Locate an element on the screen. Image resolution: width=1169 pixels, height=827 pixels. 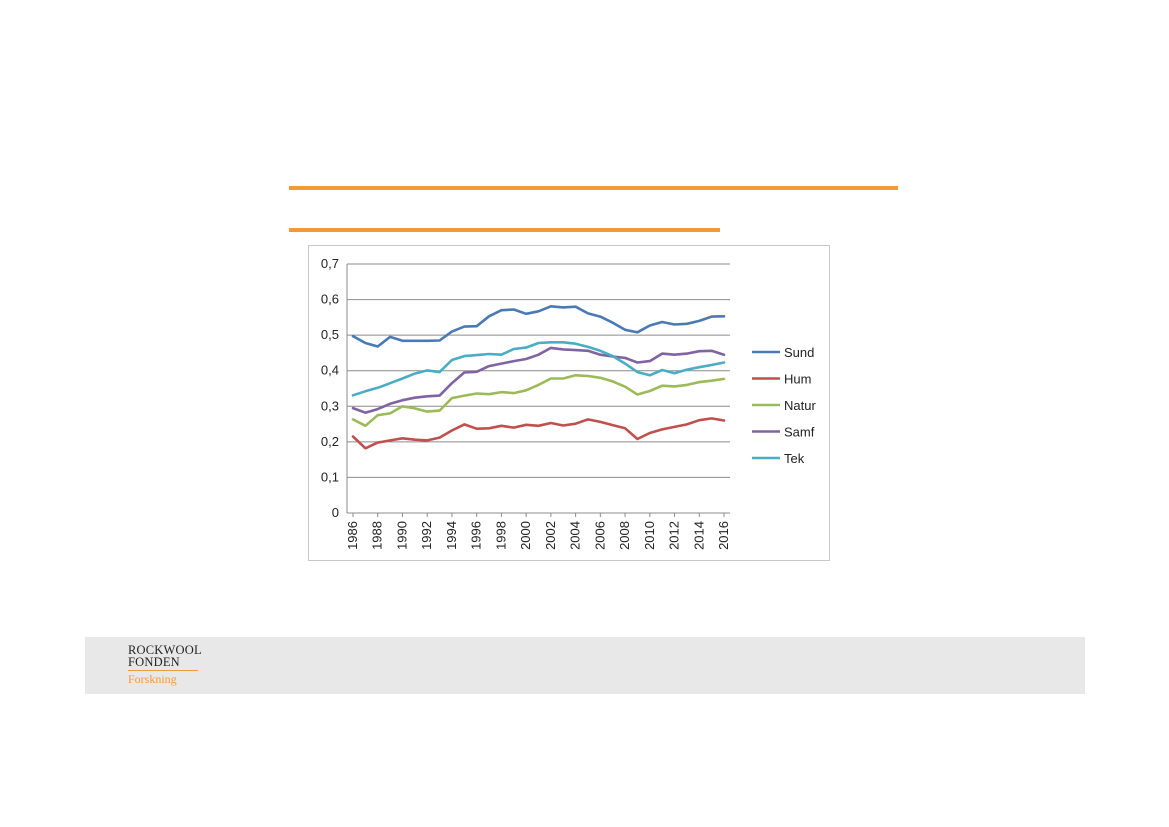
logo-subtitle: Forskning is located at coordinates (152, 679).